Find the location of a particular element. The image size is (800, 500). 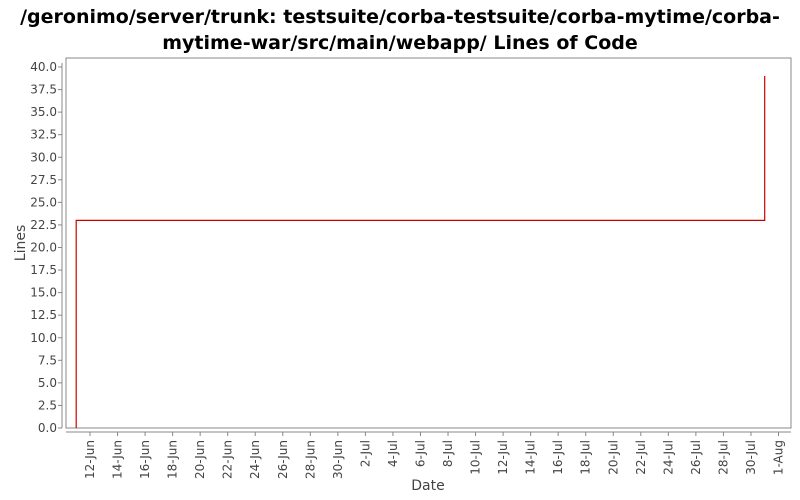

x-tick-label: 14-Jun is located at coordinates (118, 459).